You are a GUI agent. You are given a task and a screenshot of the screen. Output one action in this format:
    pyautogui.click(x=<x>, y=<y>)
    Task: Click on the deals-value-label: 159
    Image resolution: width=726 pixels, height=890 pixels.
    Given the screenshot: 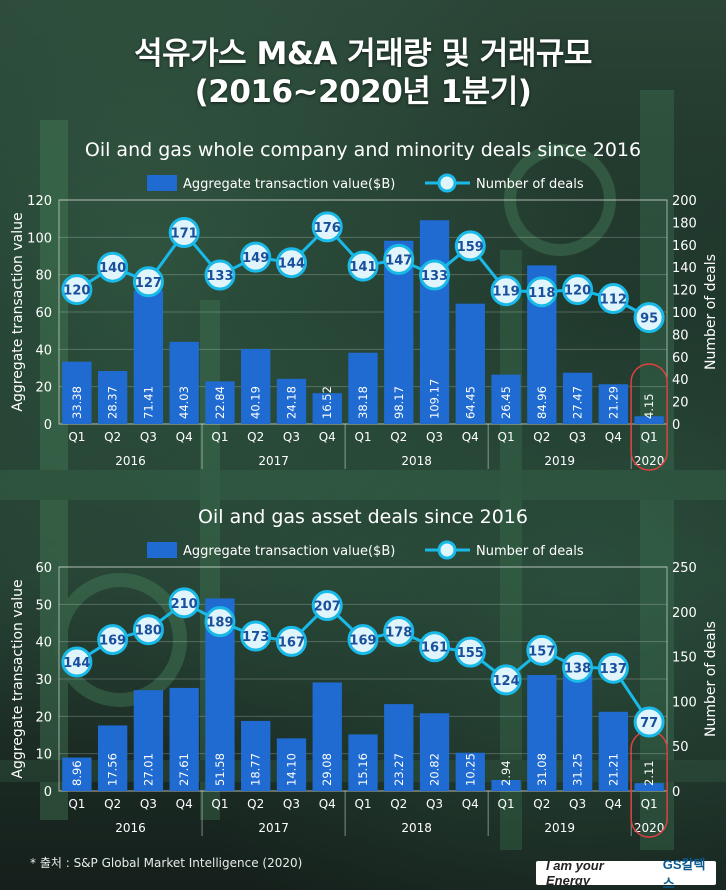 What is the action you would take?
    pyautogui.click(x=470, y=247)
    